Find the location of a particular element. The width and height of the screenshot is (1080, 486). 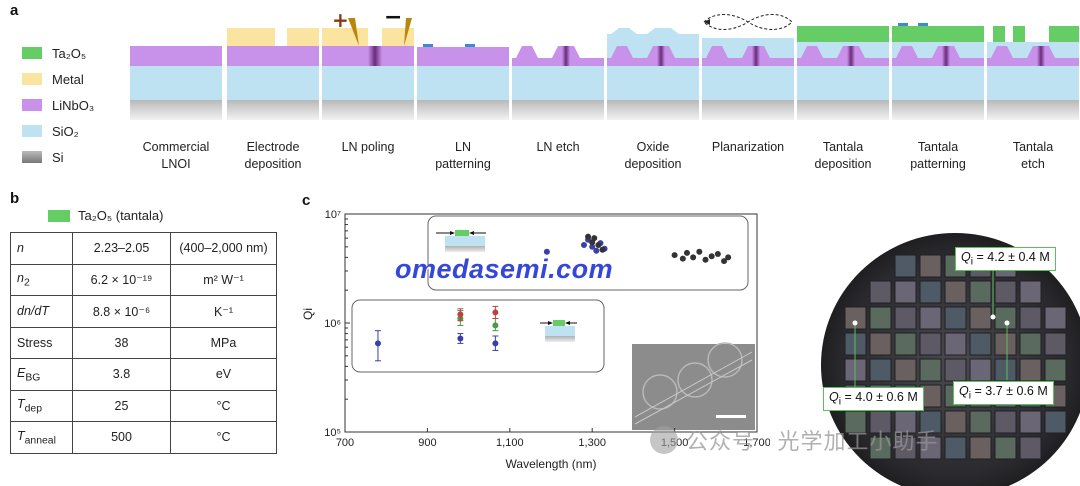

step-oxide-deposition-diagram is located at coordinates (653, 74).